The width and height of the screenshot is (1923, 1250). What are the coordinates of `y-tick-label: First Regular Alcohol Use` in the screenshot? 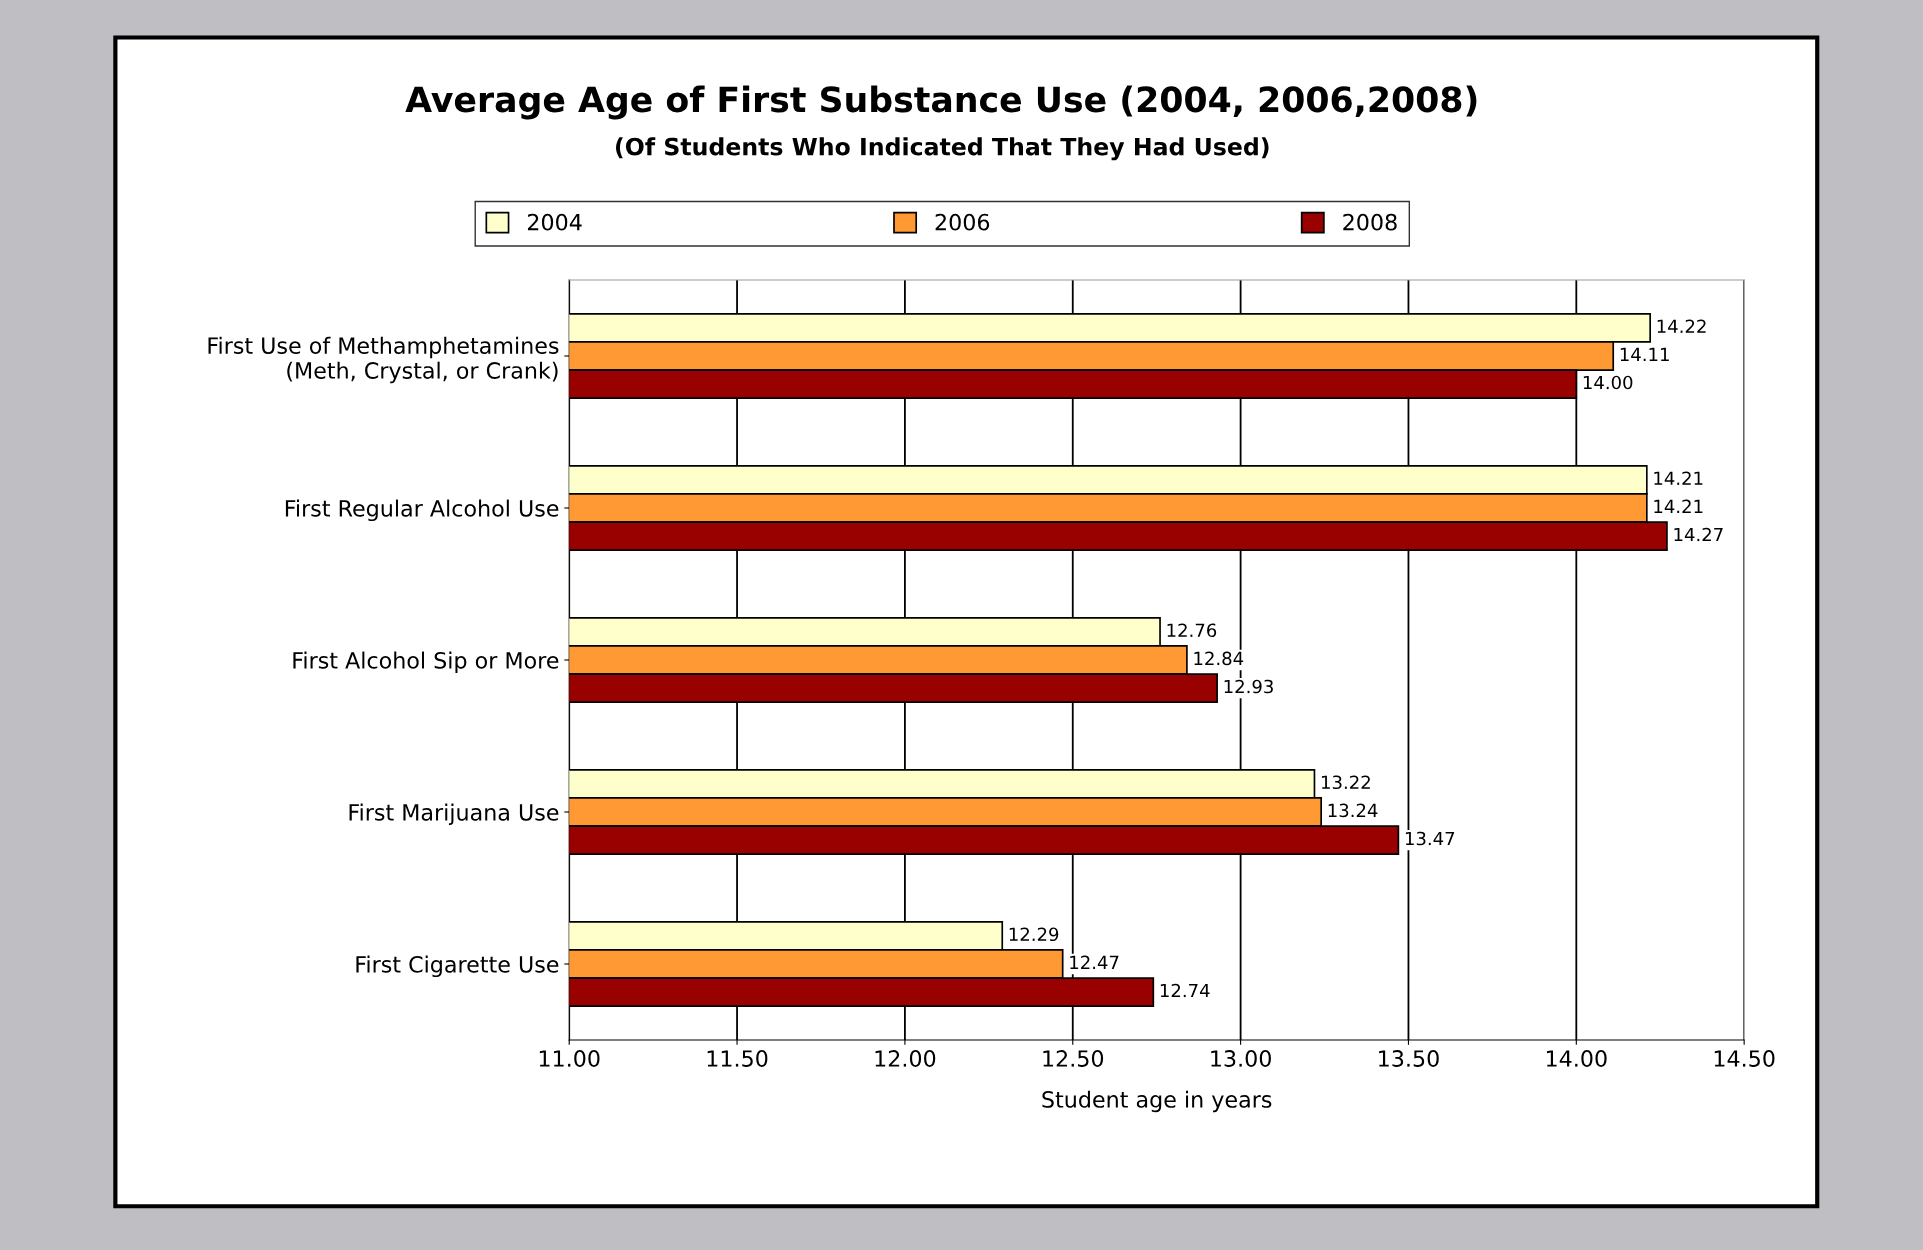 It's located at (422, 510).